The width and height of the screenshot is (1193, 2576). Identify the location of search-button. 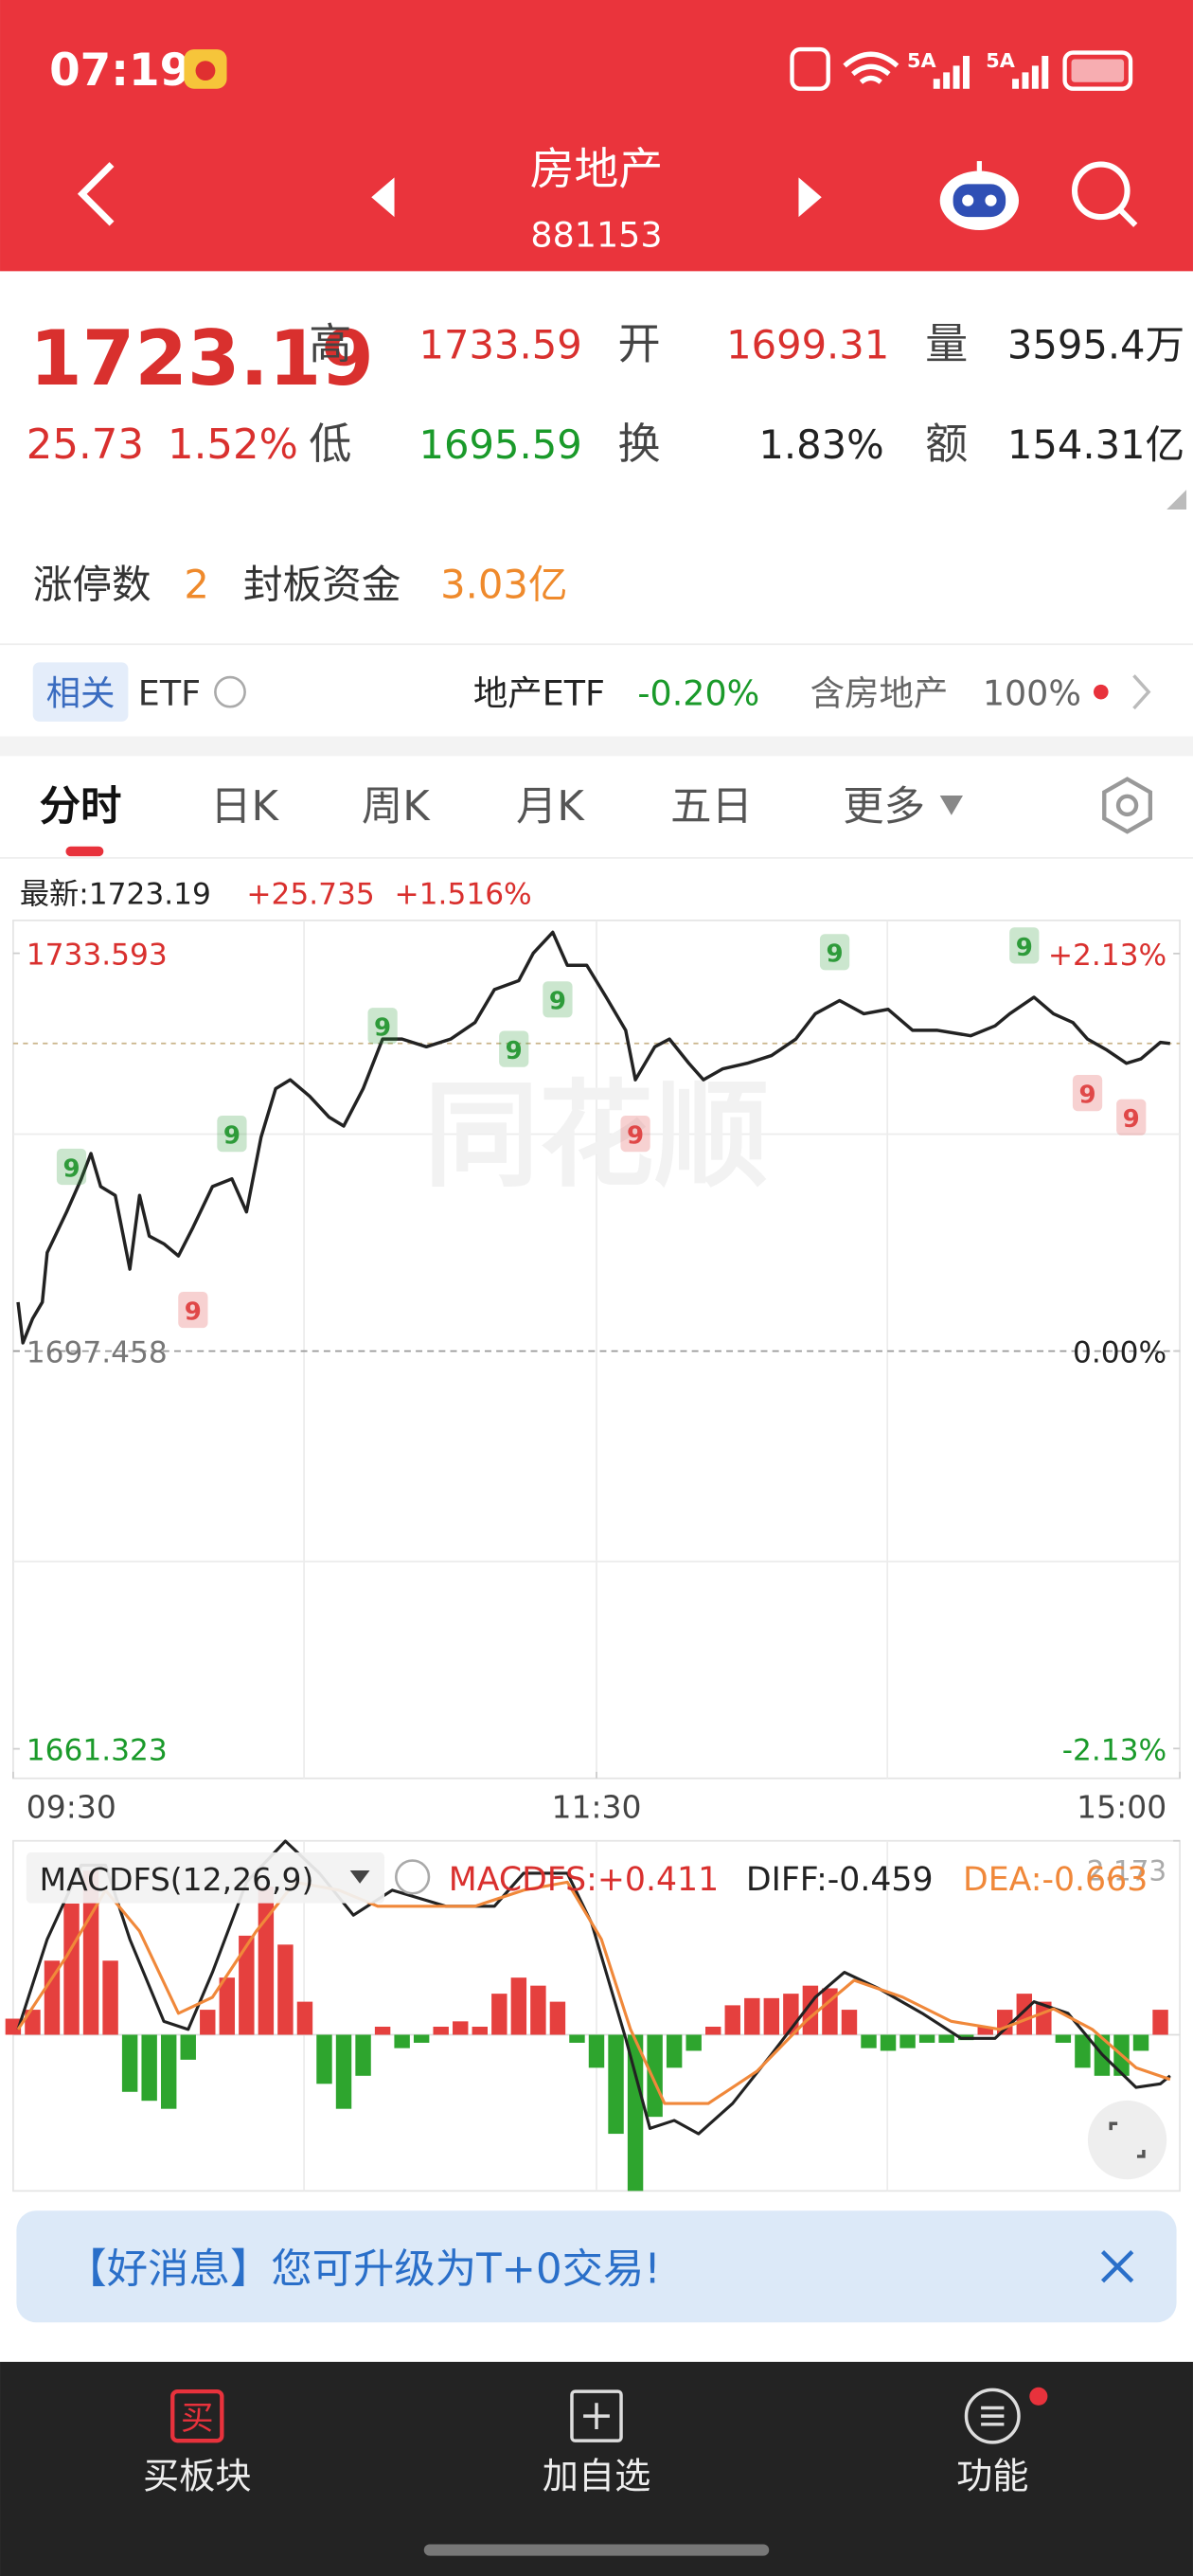
(1104, 194).